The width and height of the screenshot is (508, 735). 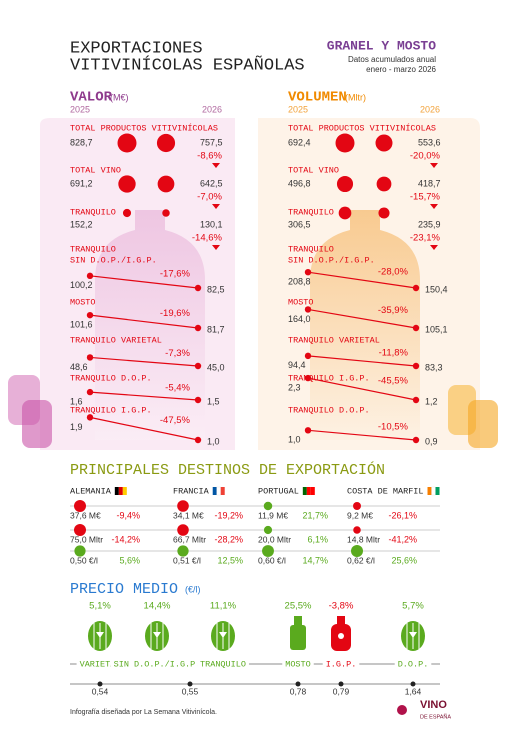 What do you see at coordinates (128, 515) in the screenshot?
I see `change-label: -9,4%` at bounding box center [128, 515].